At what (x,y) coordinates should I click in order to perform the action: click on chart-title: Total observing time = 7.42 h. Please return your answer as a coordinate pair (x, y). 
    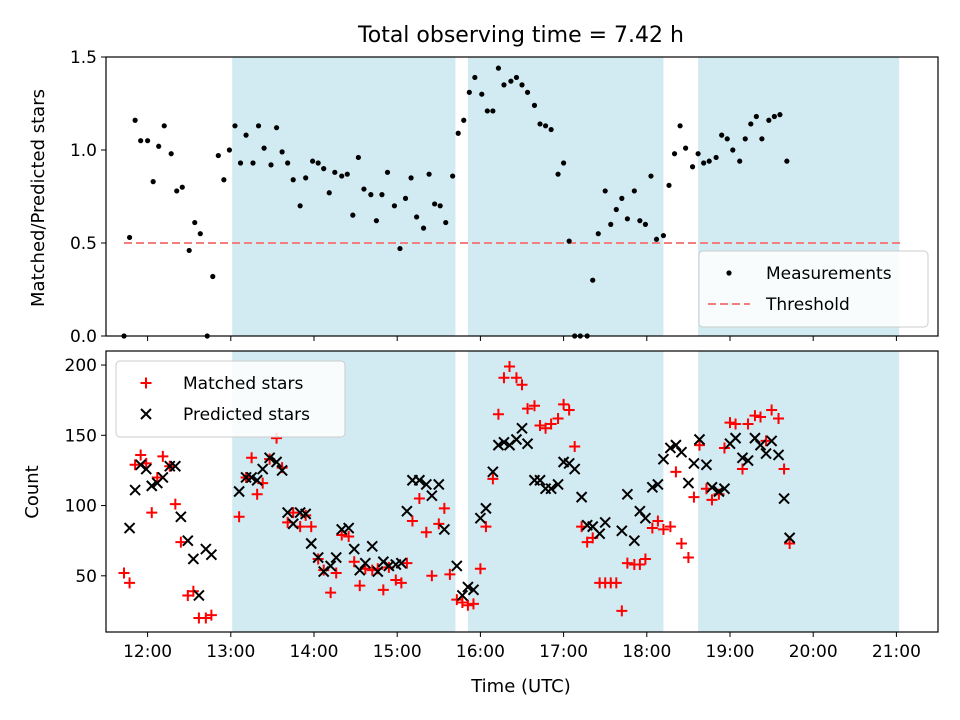
    Looking at the image, I should click on (520, 35).